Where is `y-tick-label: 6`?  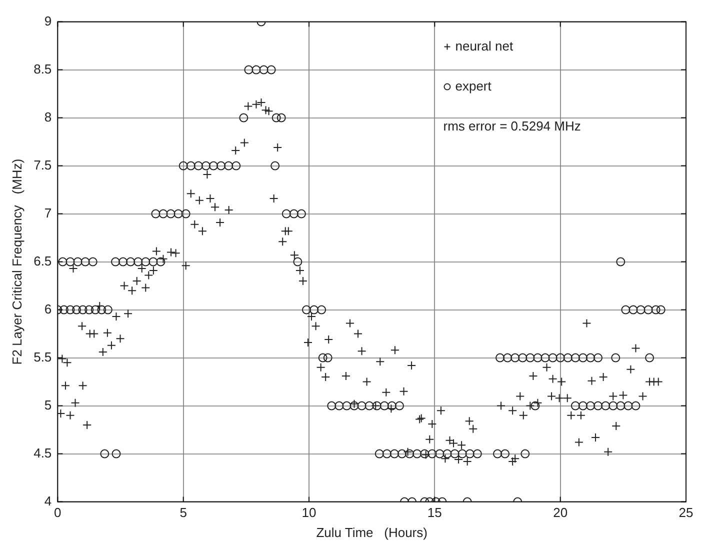 y-tick-label: 6 is located at coordinates (48, 308).